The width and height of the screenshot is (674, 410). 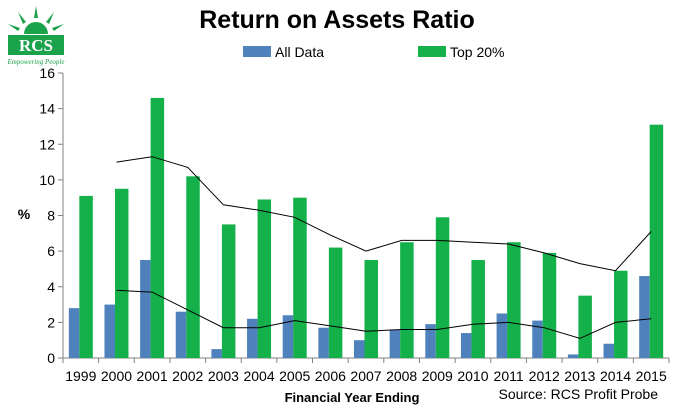 I want to click on x-tick-label: 2011, so click(x=509, y=376).